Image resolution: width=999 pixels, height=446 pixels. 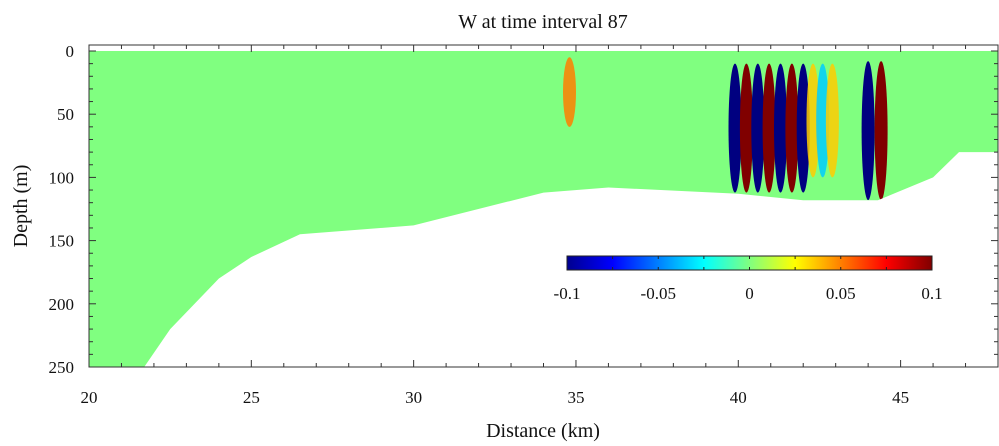 What do you see at coordinates (251, 397) in the screenshot?
I see `x-tick-label: 25` at bounding box center [251, 397].